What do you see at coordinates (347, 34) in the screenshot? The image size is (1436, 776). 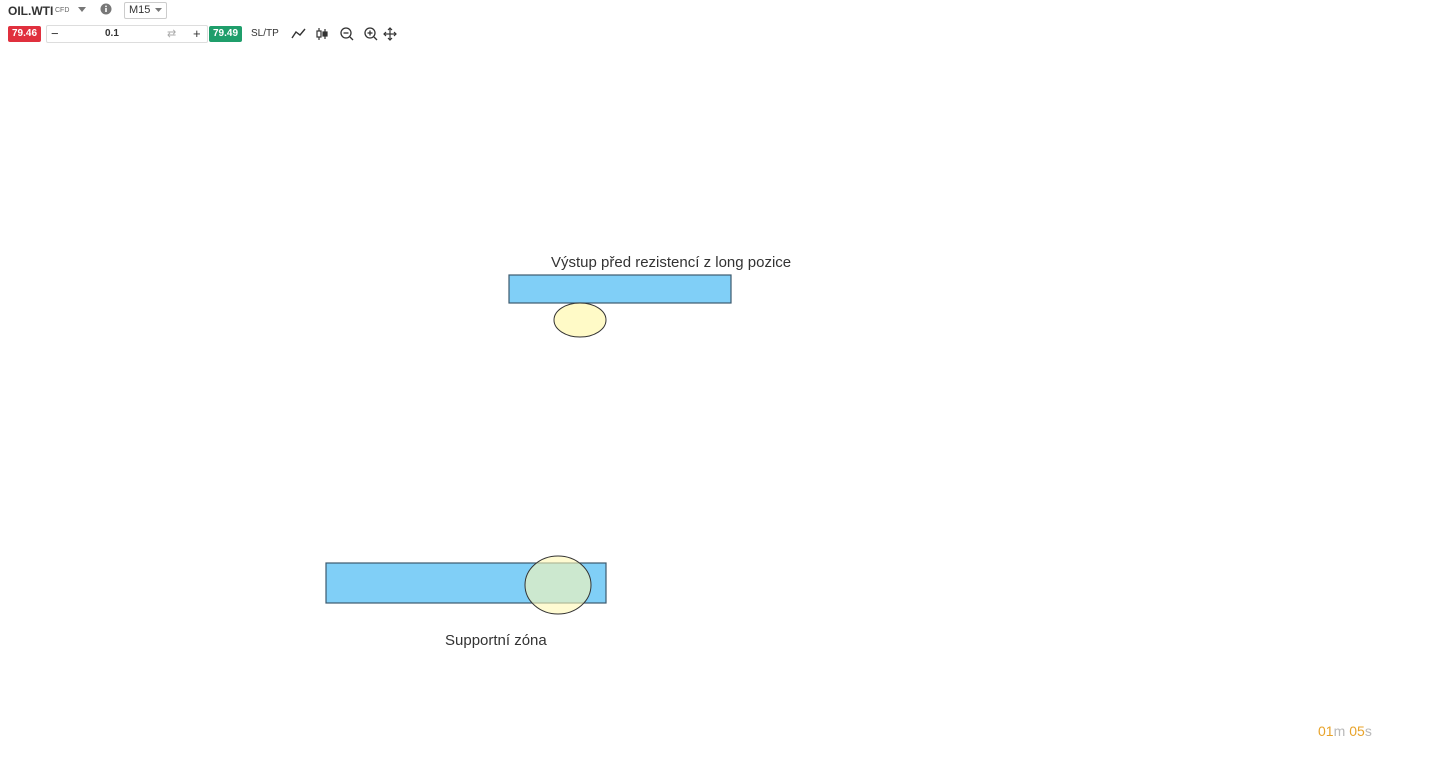 I see `zoom-out-icon` at bounding box center [347, 34].